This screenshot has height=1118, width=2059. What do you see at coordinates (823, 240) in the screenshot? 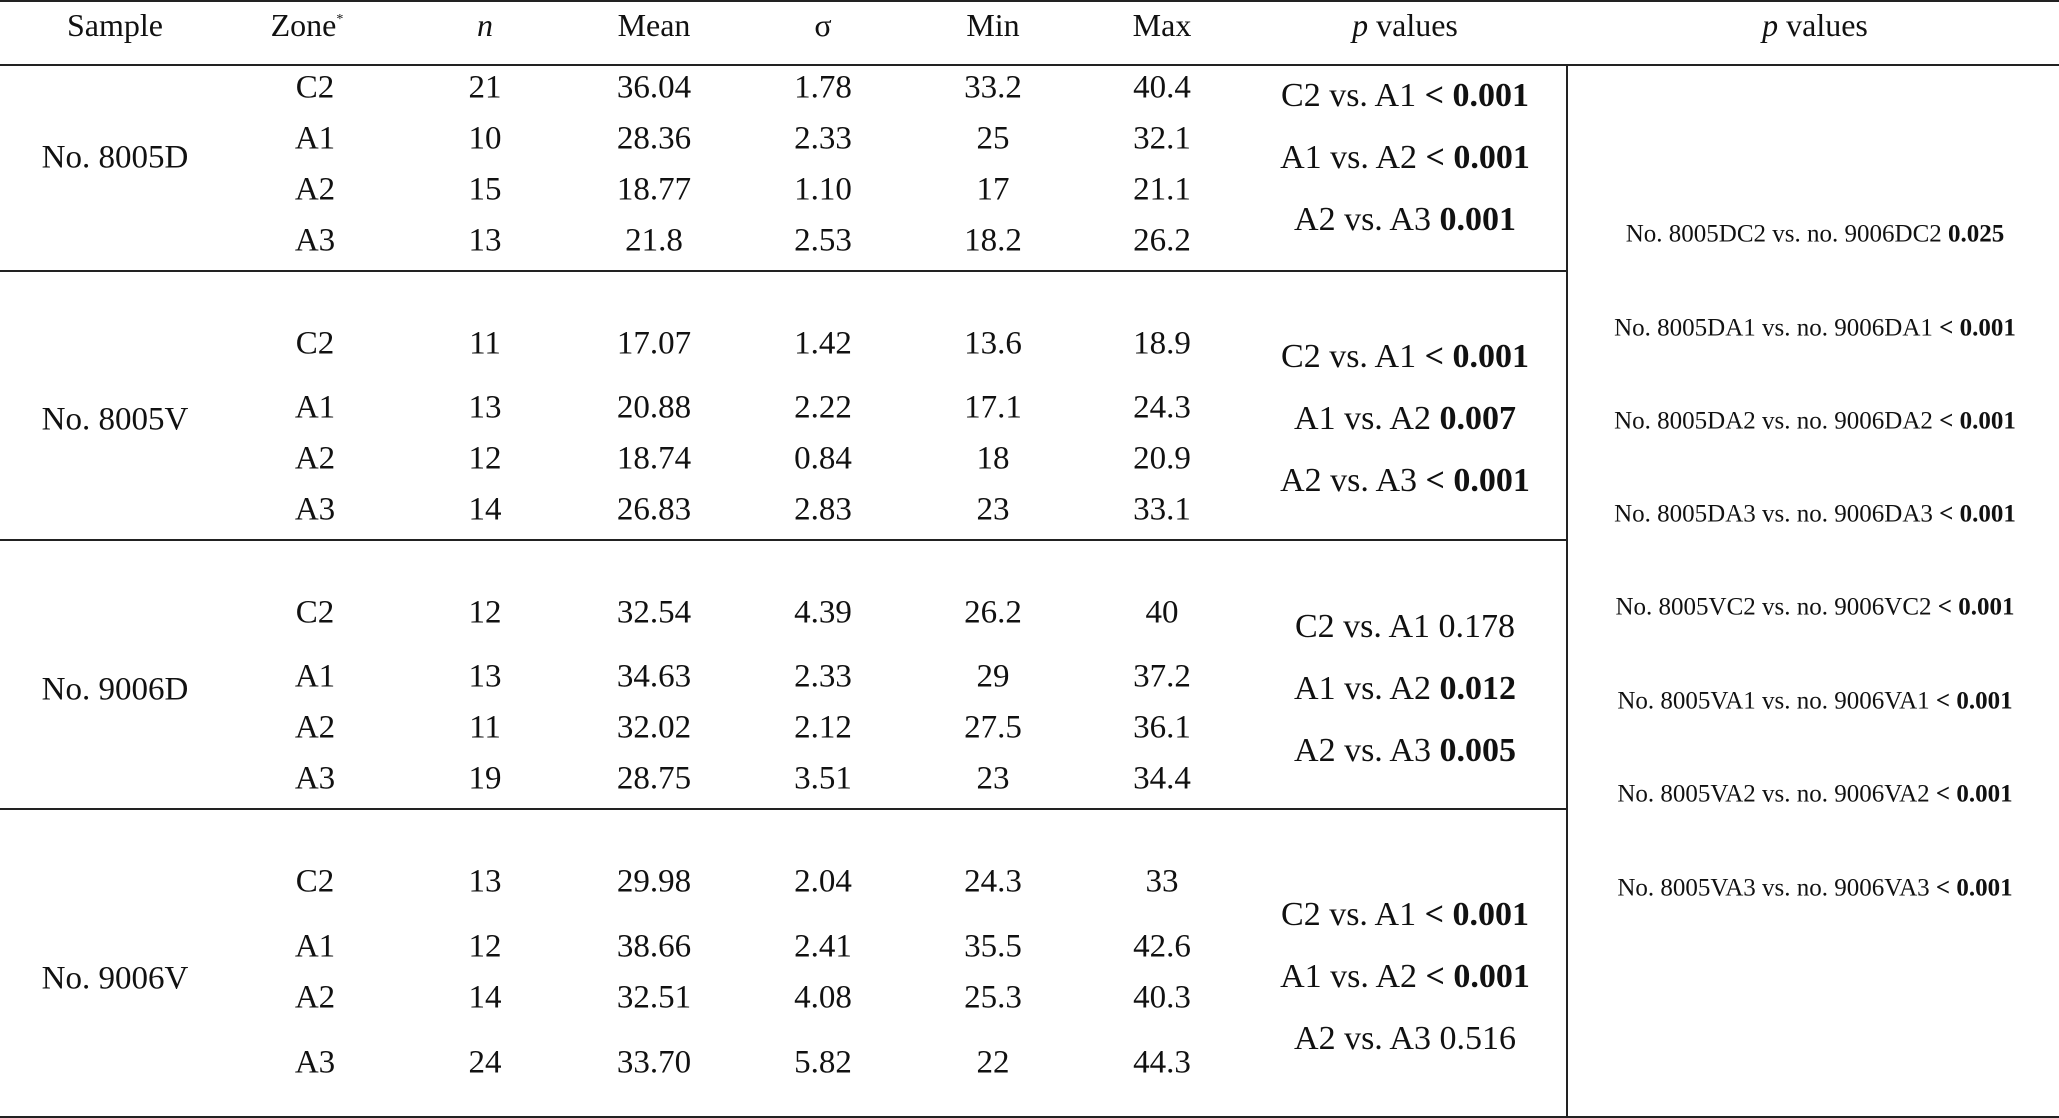
I see `cell-sigma: 2.53` at bounding box center [823, 240].